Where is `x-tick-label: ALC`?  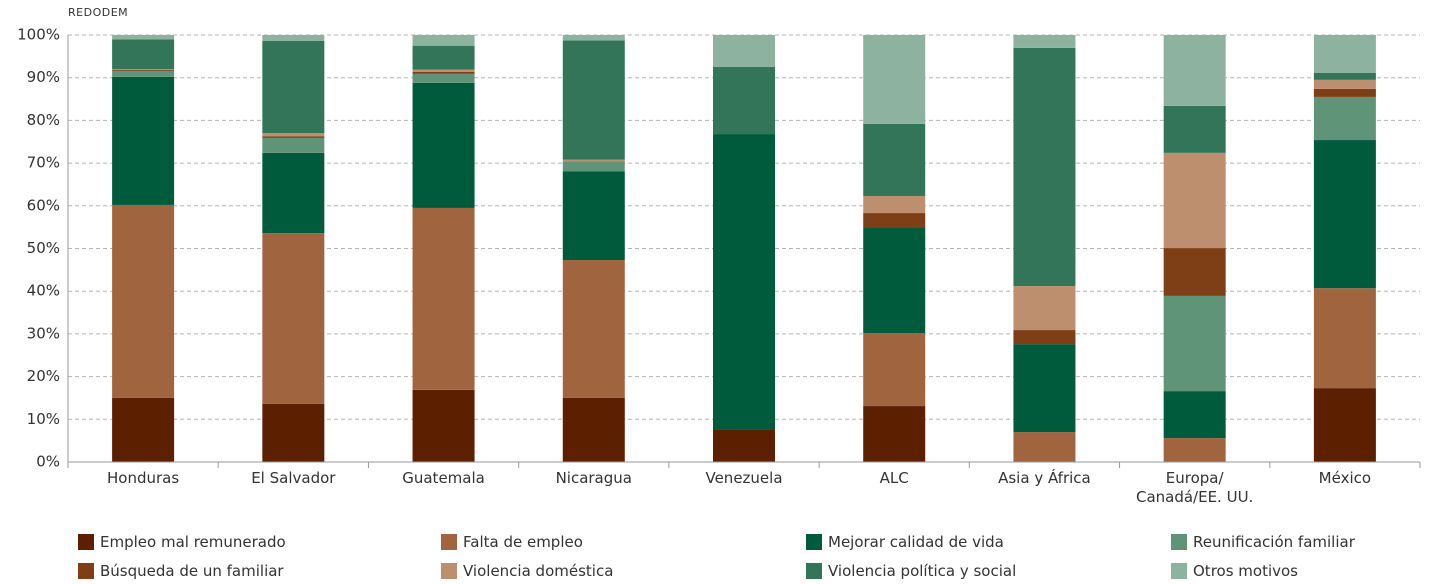
x-tick-label: ALC is located at coordinates (894, 478).